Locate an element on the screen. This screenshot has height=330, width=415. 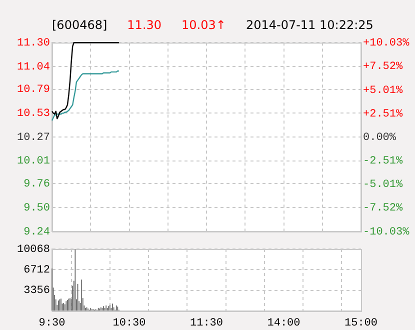
y-tick-label: 11.04 is located at coordinates (33, 67).